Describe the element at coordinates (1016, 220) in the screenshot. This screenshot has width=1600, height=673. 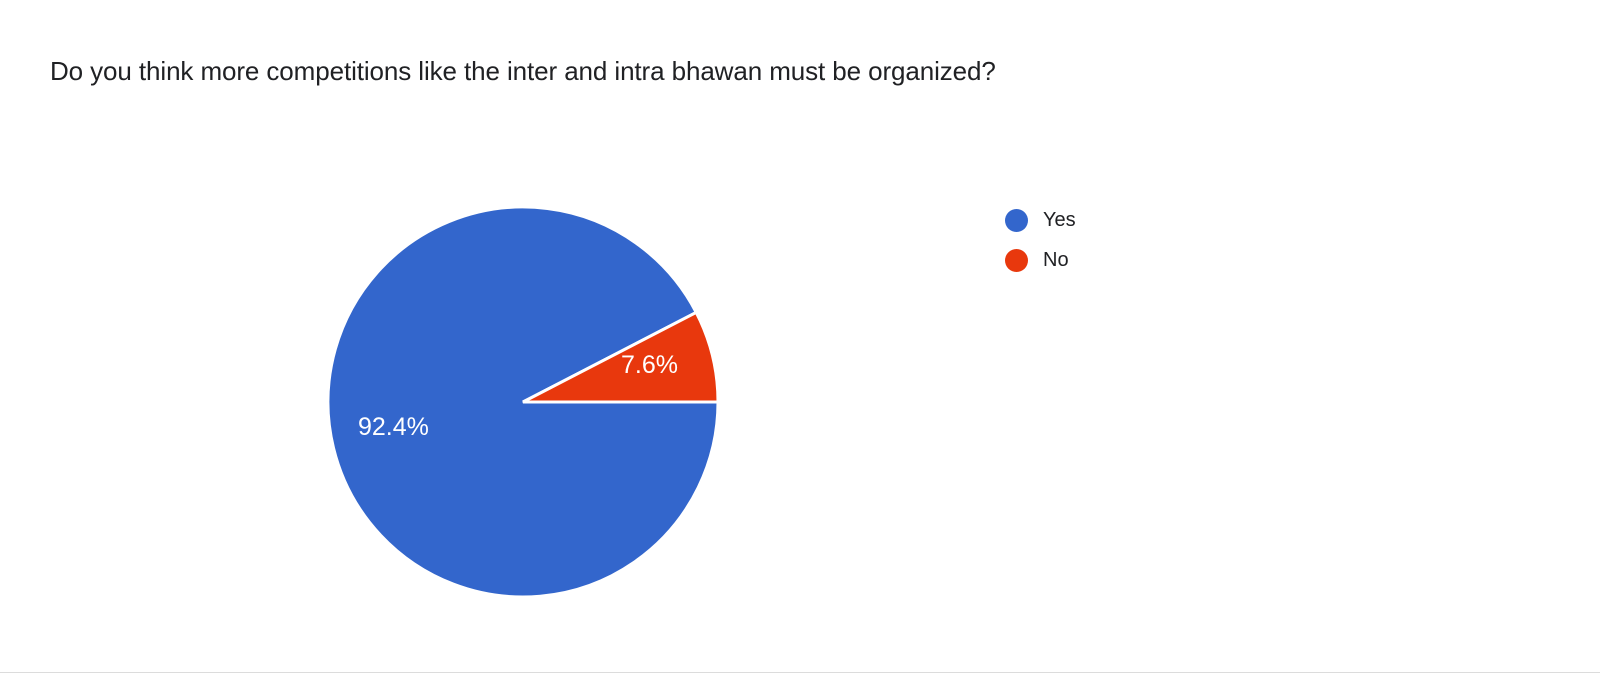
I see `legend-color-dot-yes` at that location.